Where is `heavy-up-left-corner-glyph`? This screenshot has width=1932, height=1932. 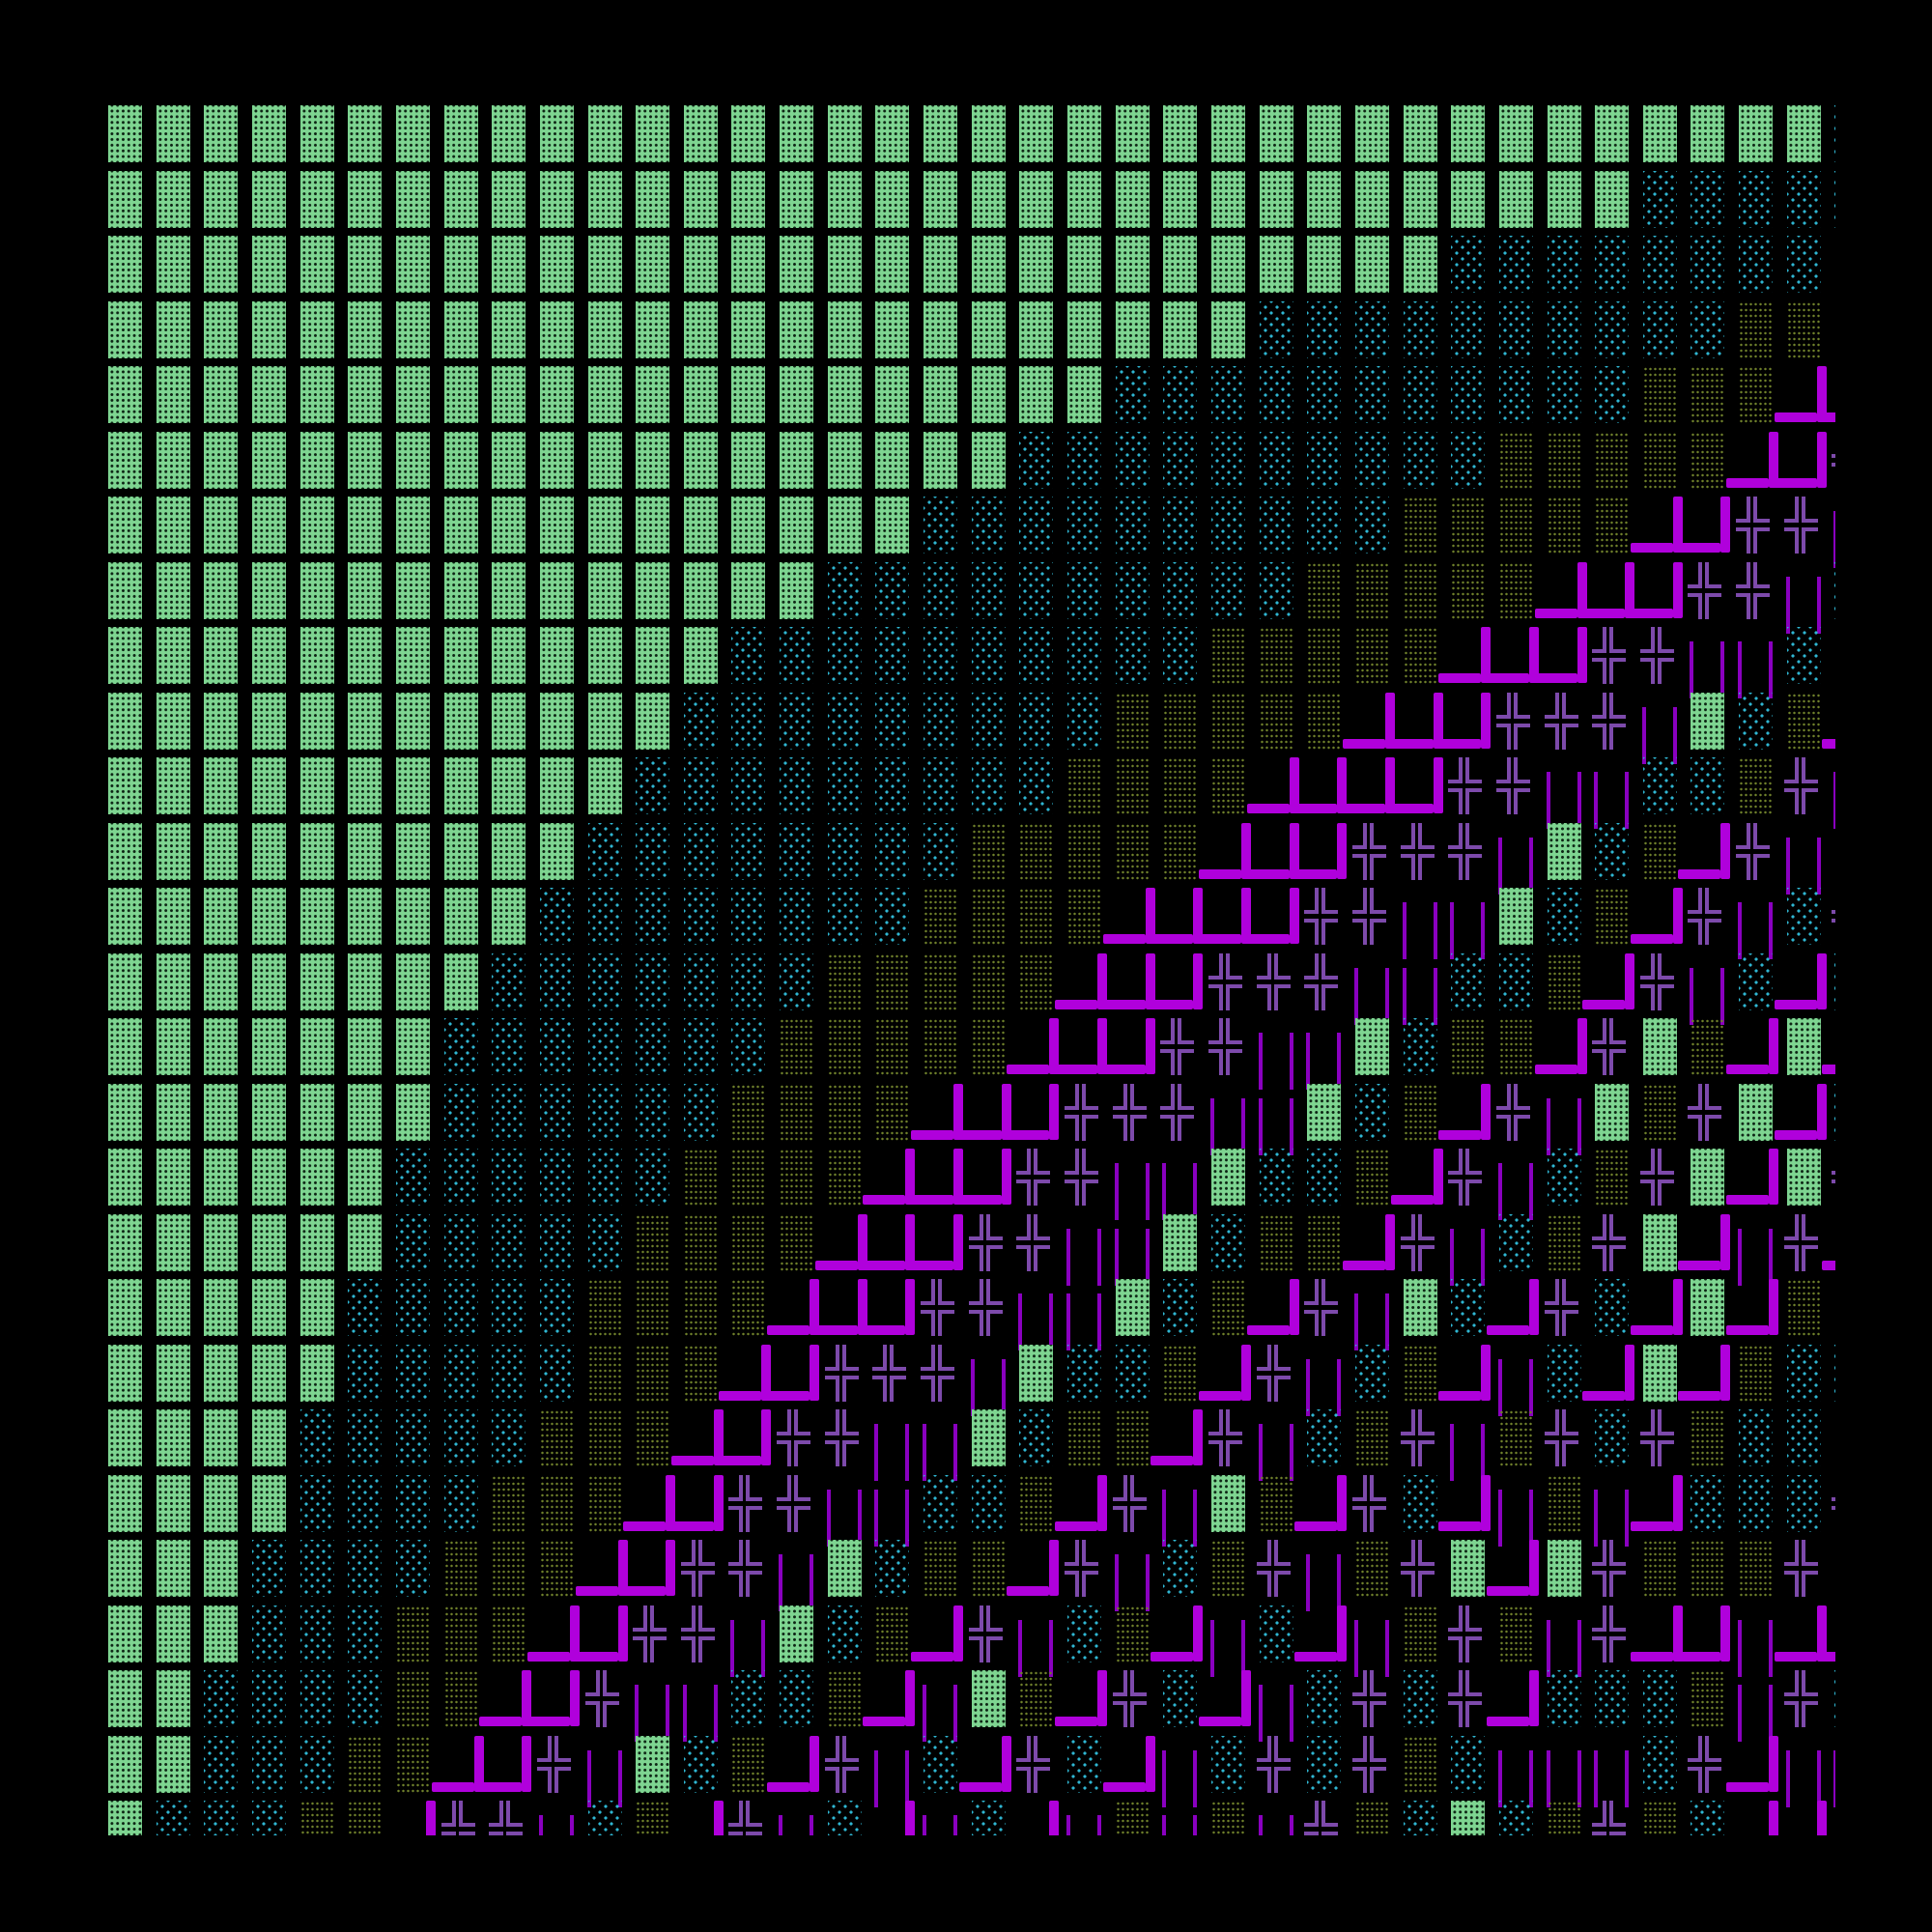 heavy-up-left-corner-glyph is located at coordinates (1043, 1818).